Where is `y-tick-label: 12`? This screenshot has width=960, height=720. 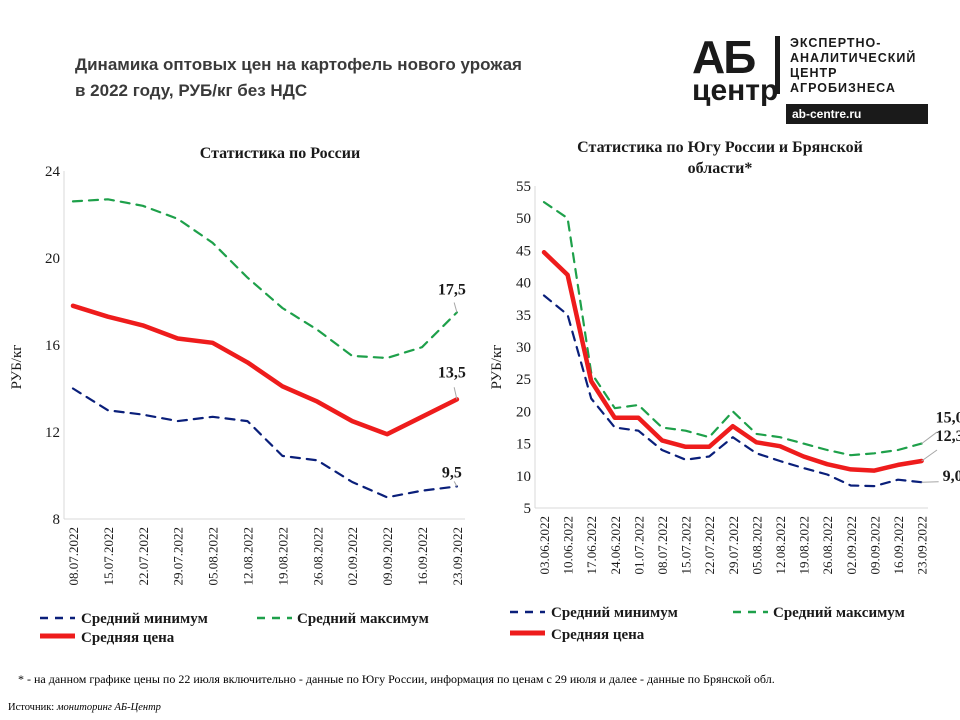
y-tick-label: 12 is located at coordinates (52, 433).